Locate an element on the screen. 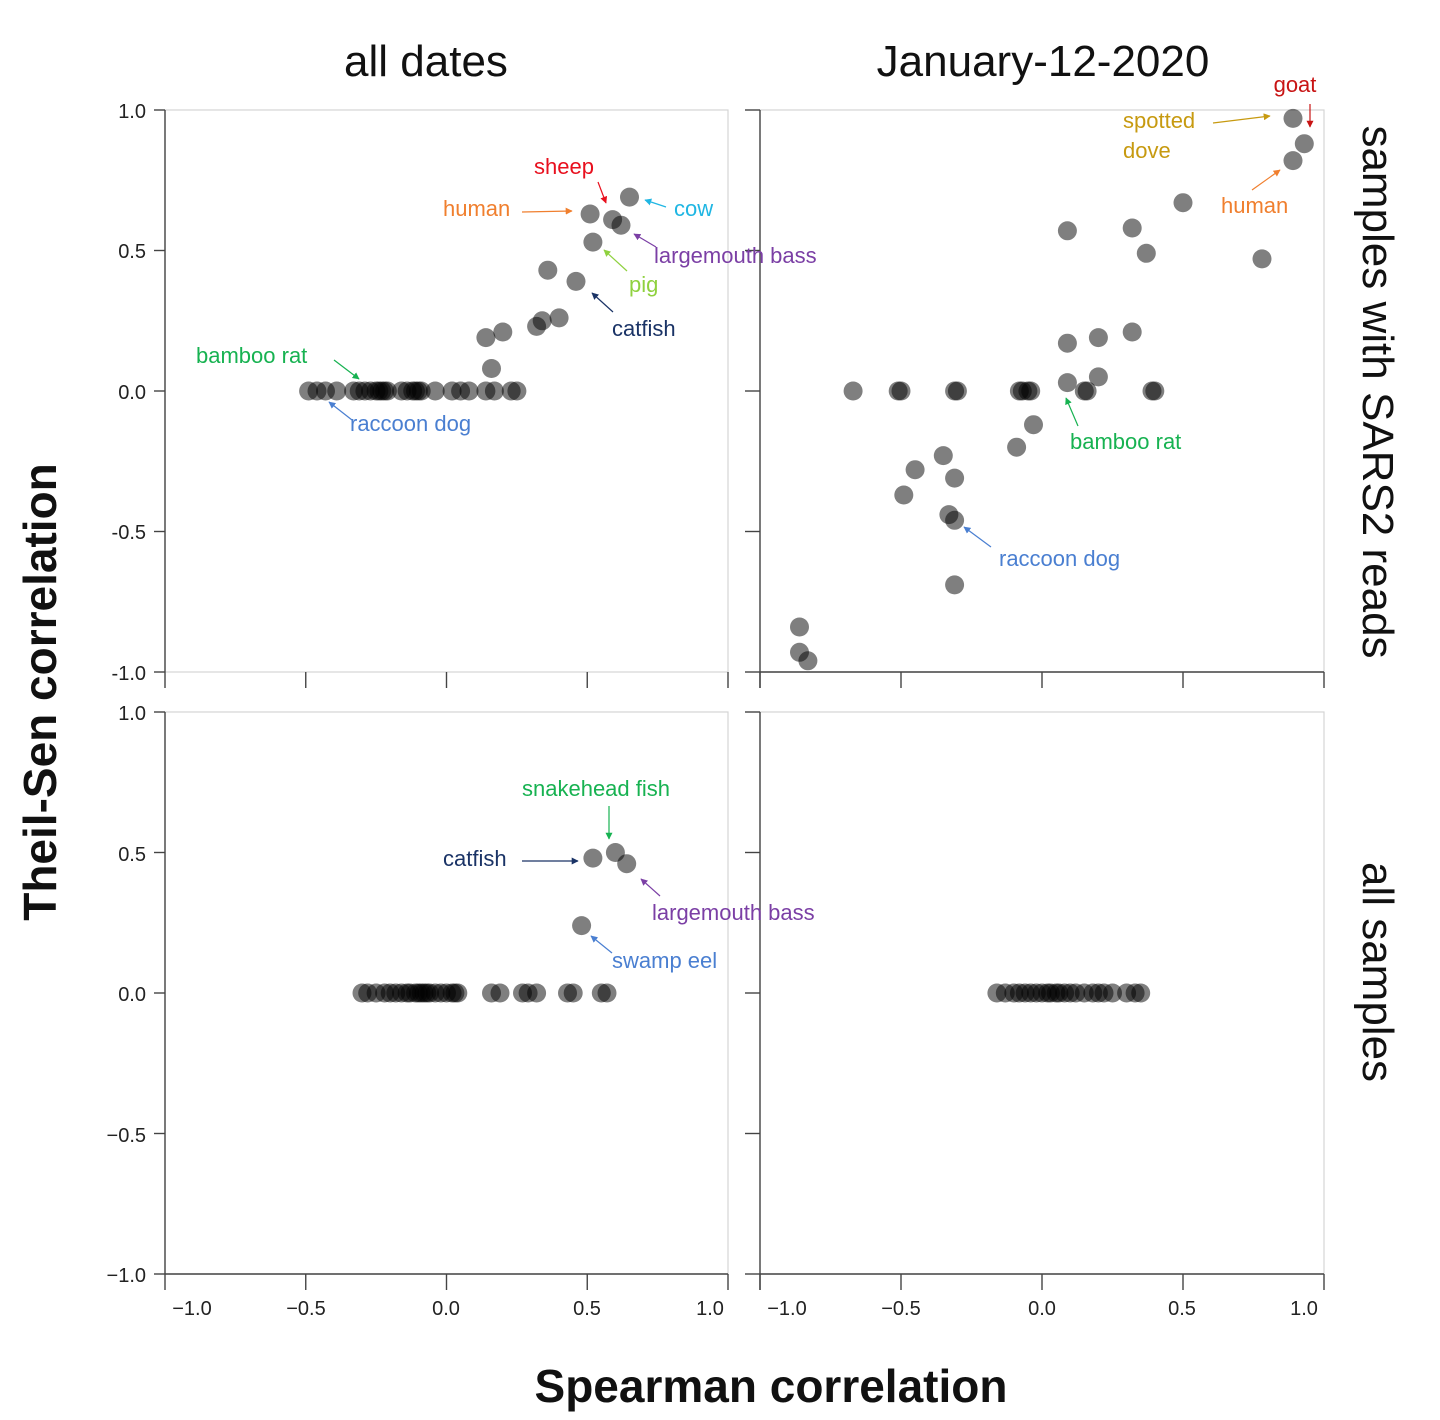  column-title-all-dates: all dates is located at coordinates (426, 61).